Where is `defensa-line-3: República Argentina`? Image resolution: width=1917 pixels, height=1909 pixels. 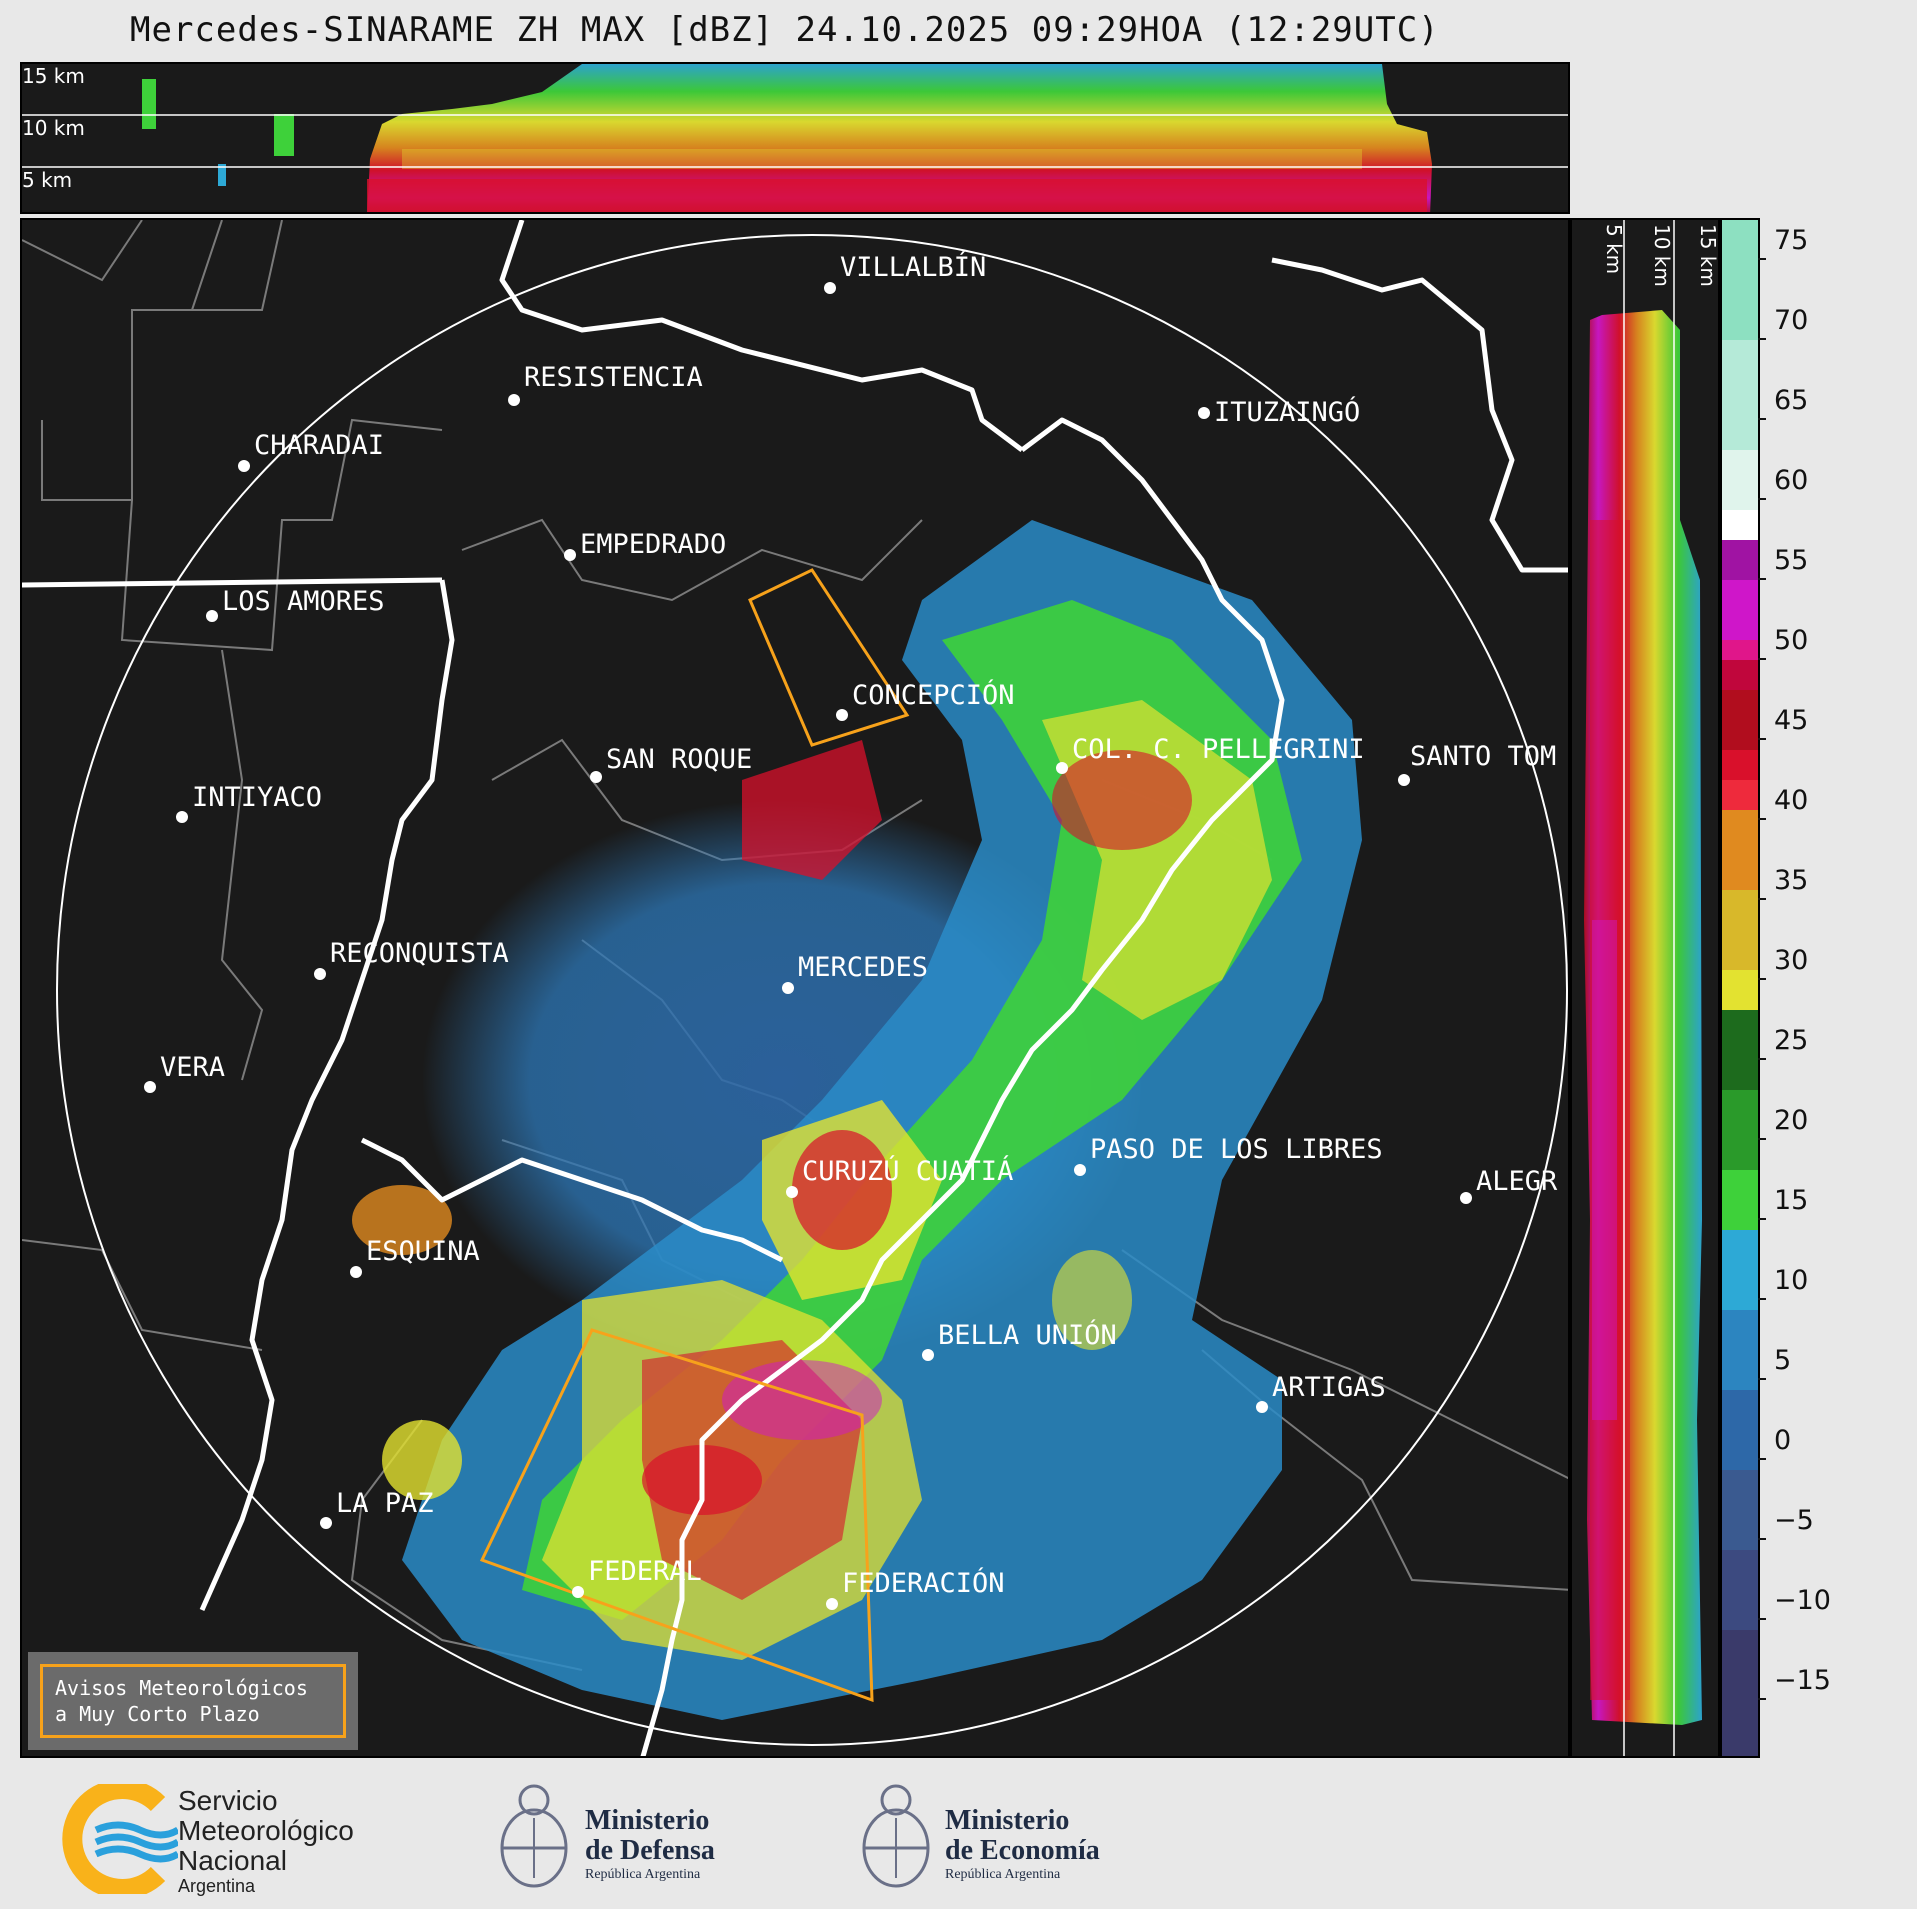 defensa-line-3: República Argentina is located at coordinates (643, 1874).